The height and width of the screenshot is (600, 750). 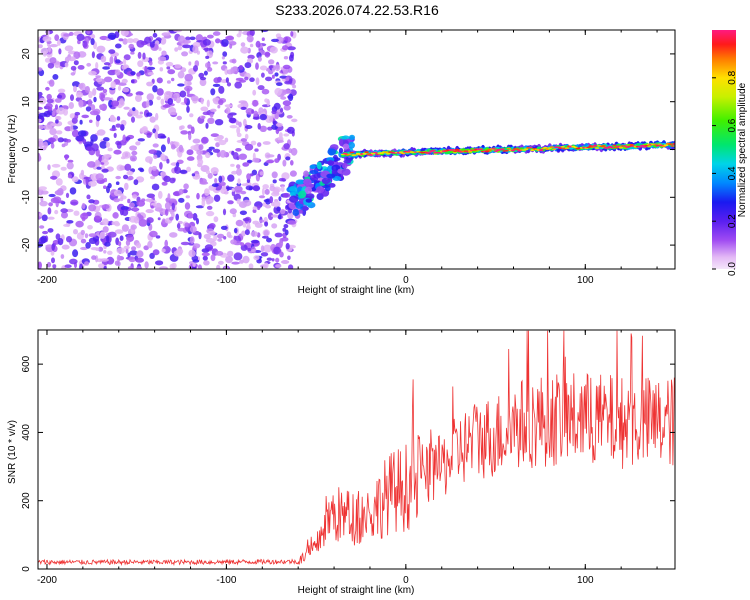 What do you see at coordinates (724, 149) in the screenshot?
I see `colorbar-gradient` at bounding box center [724, 149].